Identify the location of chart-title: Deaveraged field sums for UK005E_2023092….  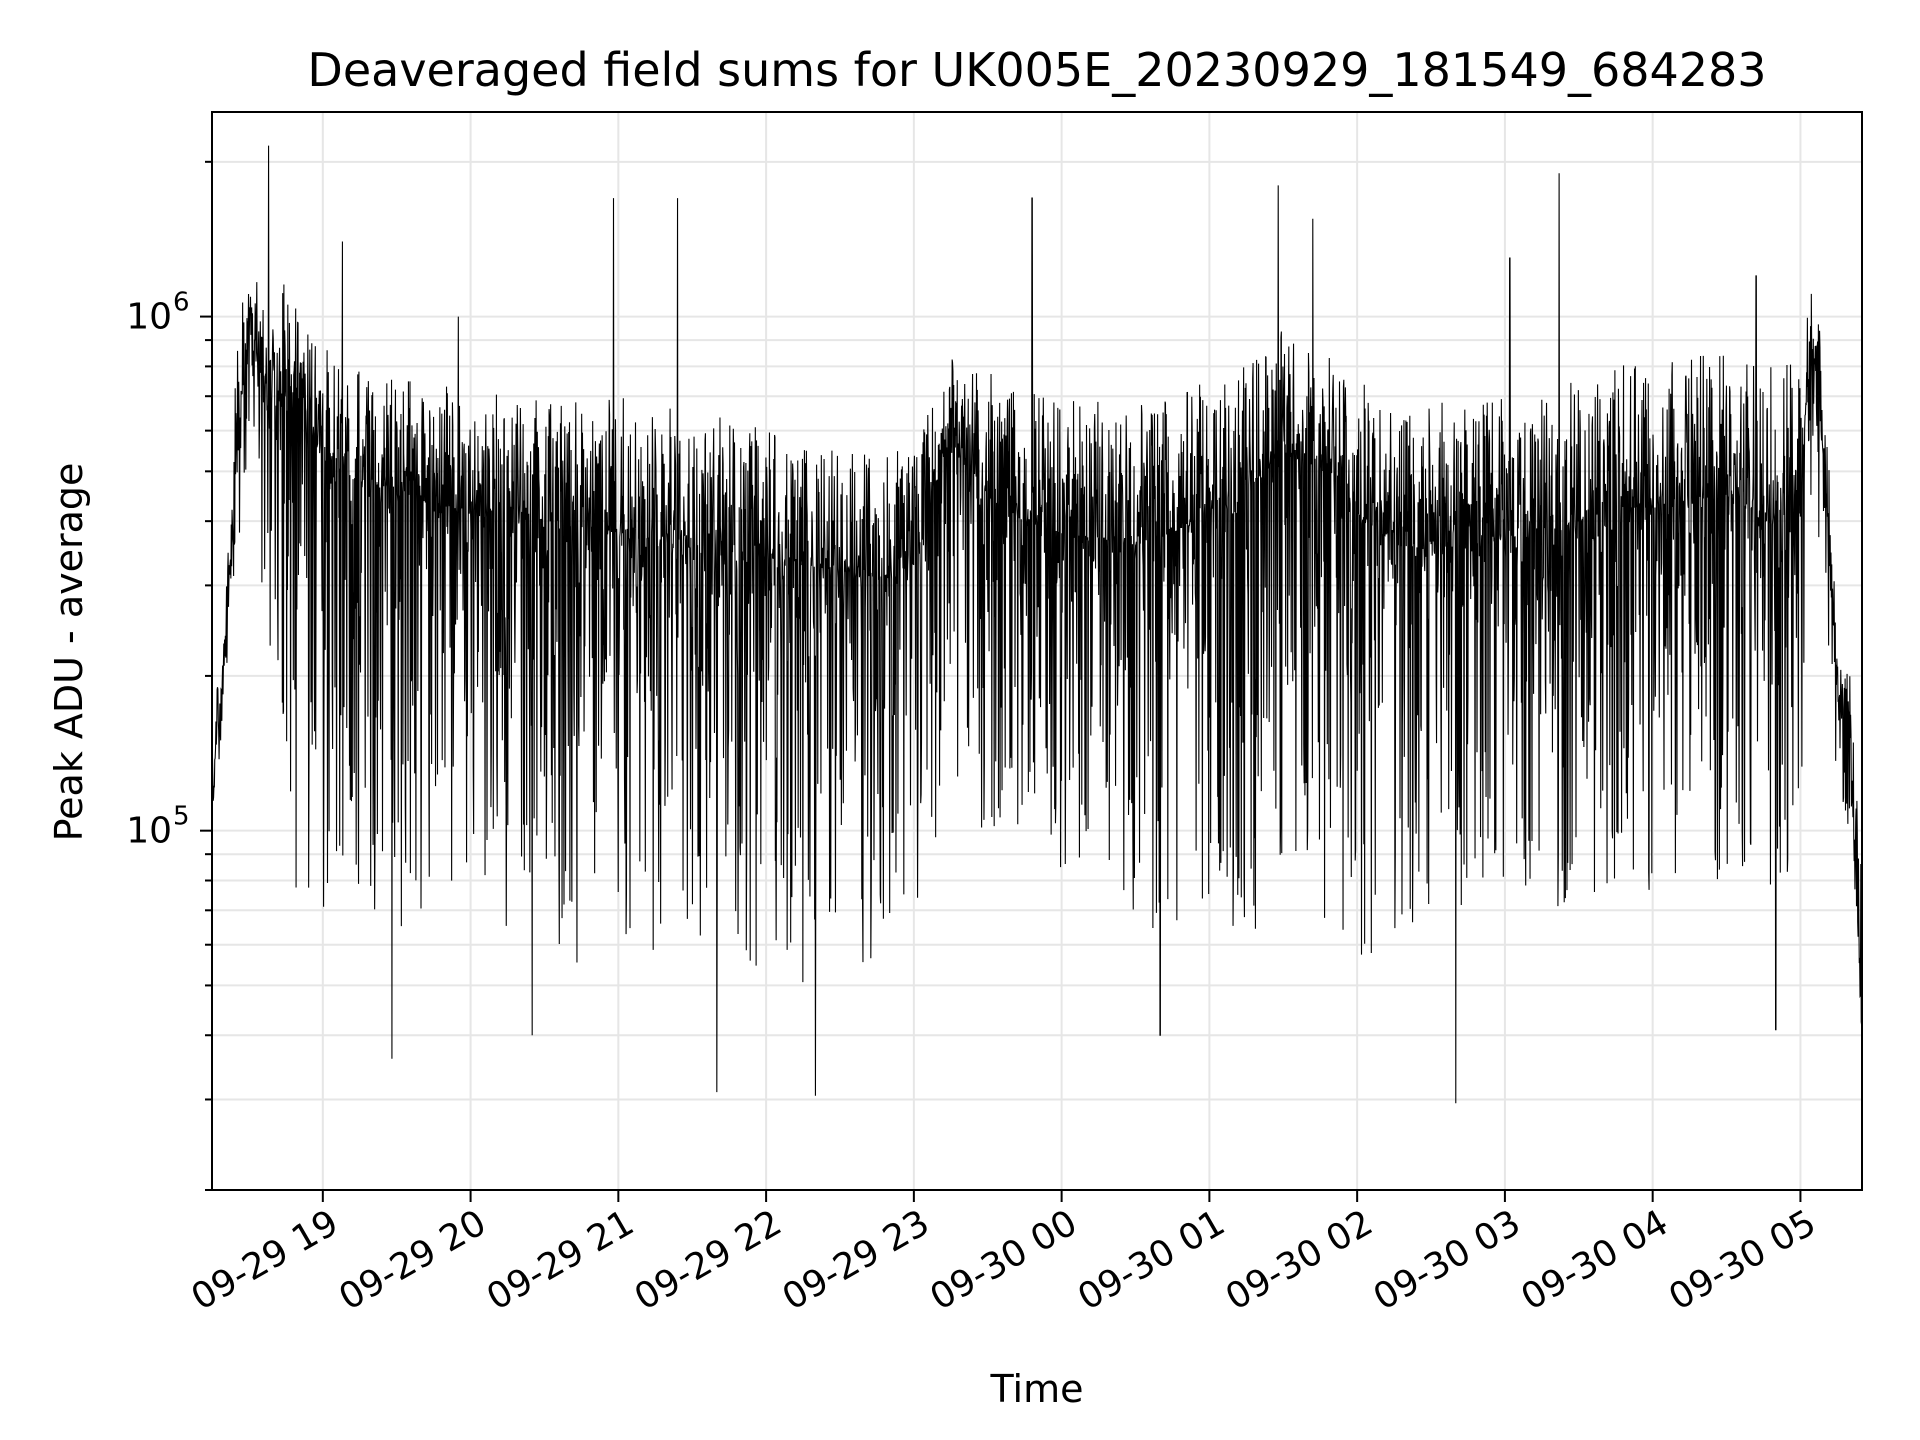
(1036, 70).